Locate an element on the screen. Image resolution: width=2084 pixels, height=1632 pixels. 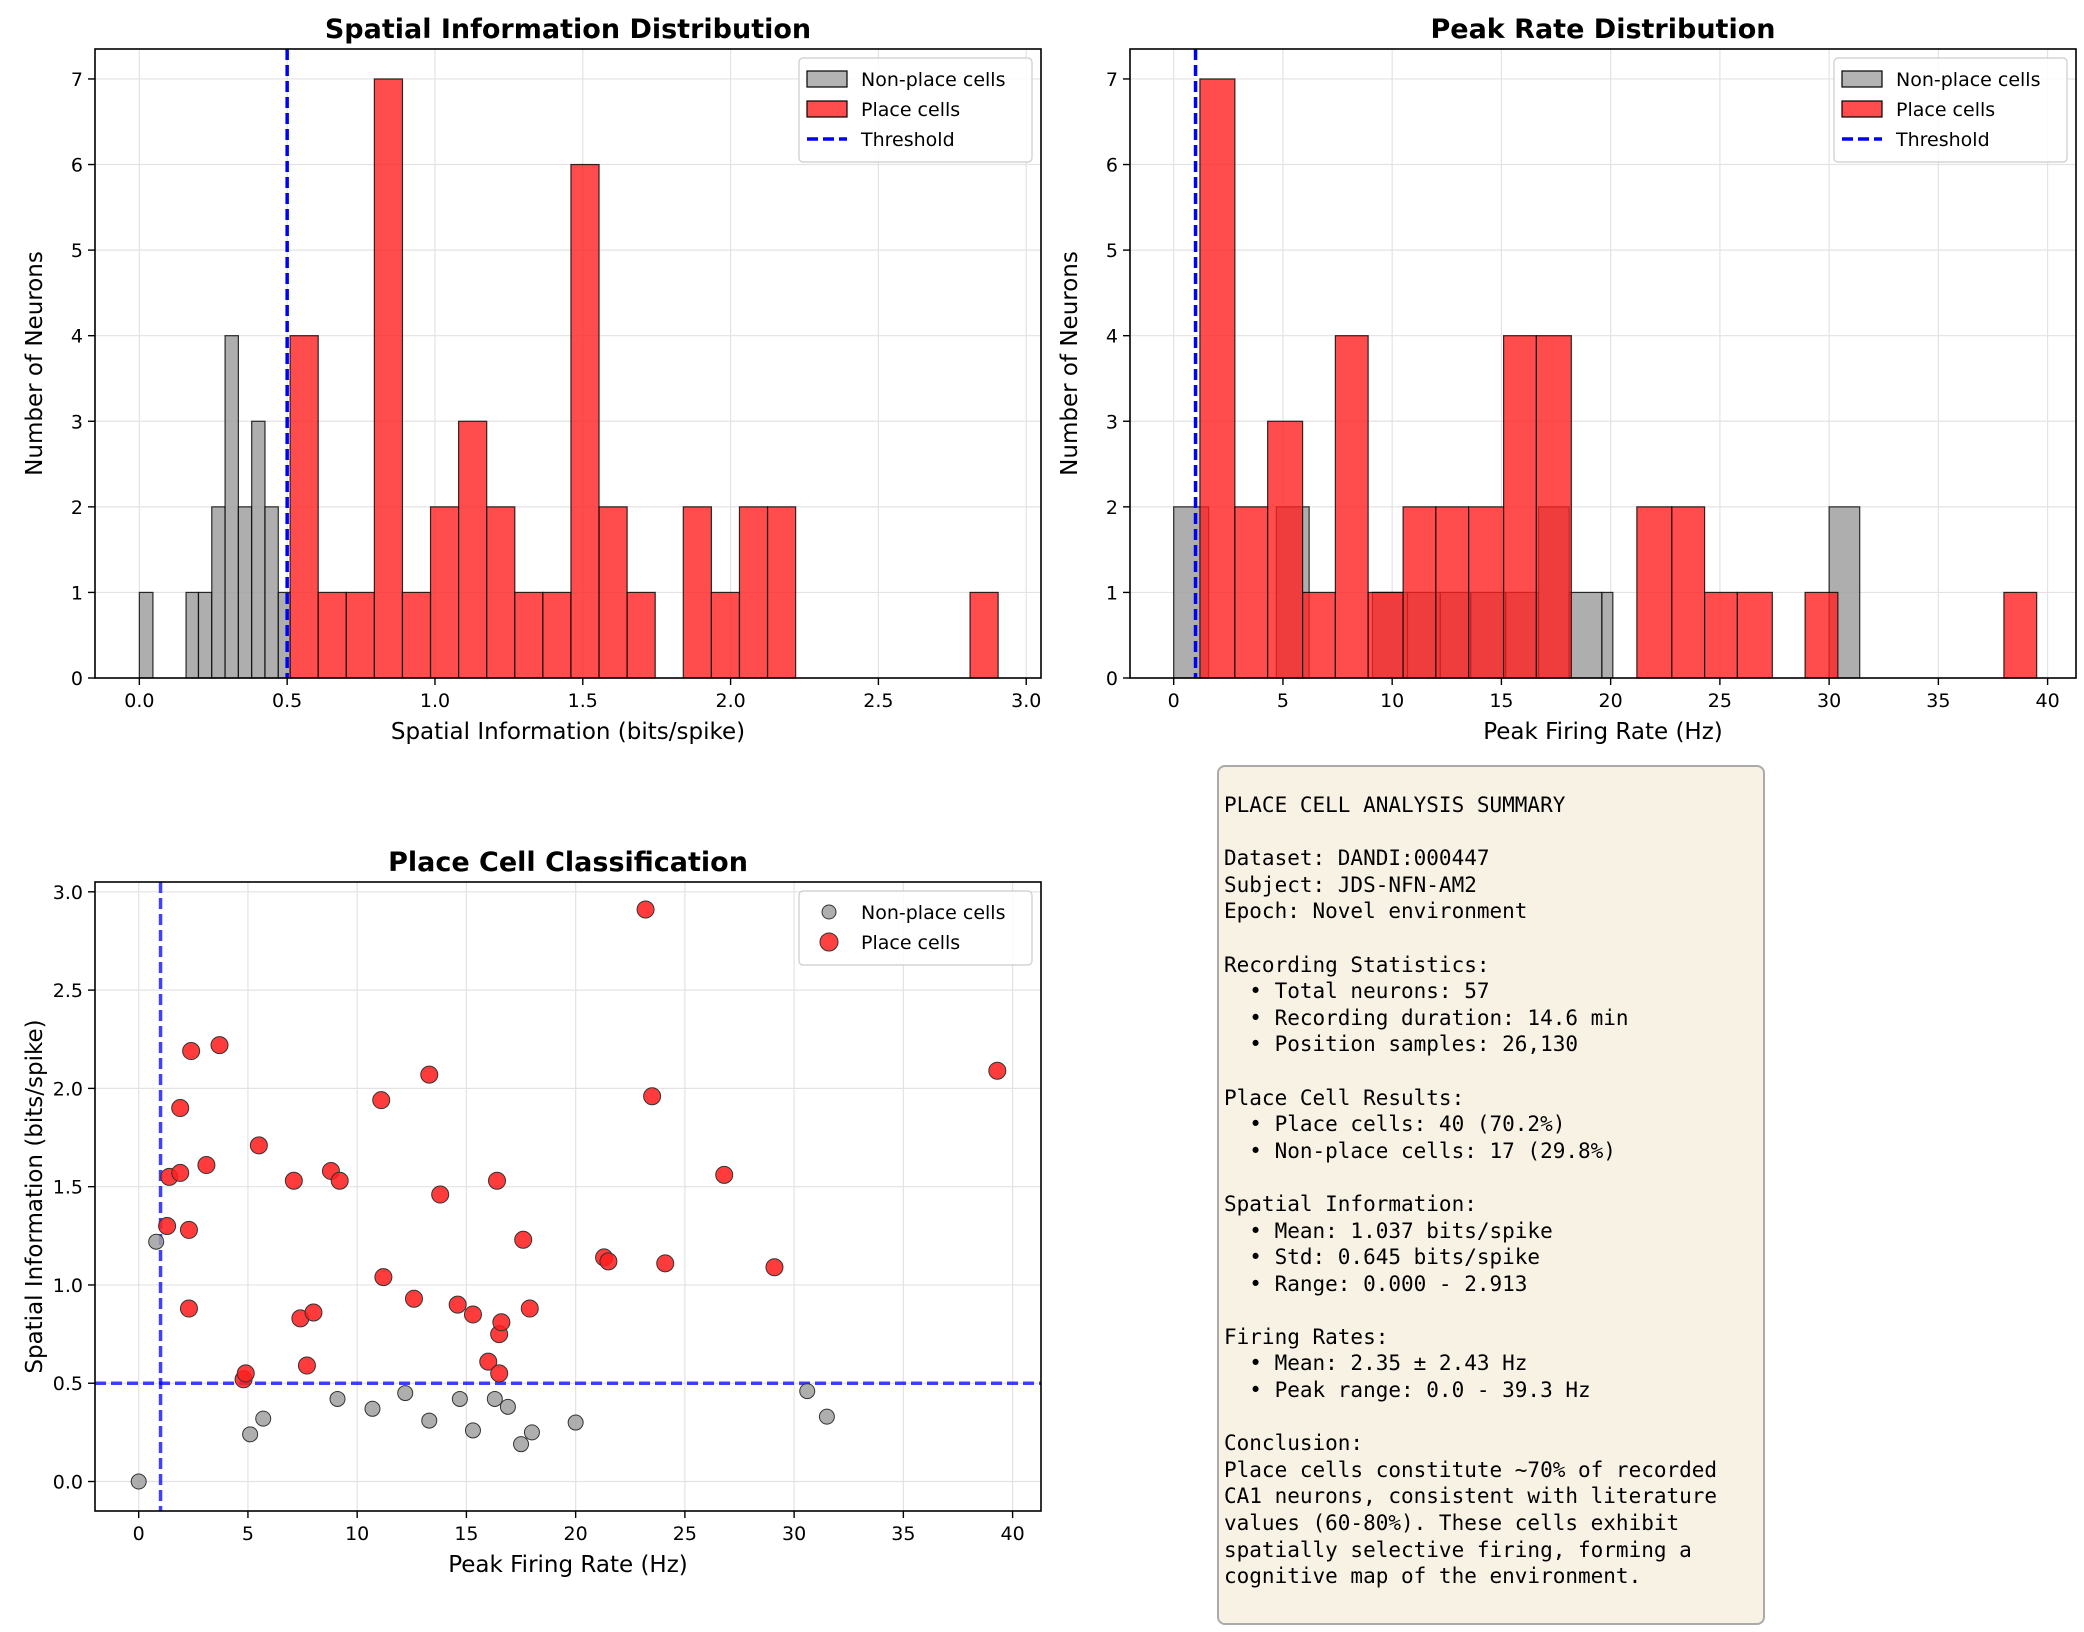
y-tick-label: 2.0 is located at coordinates (68, 1089).